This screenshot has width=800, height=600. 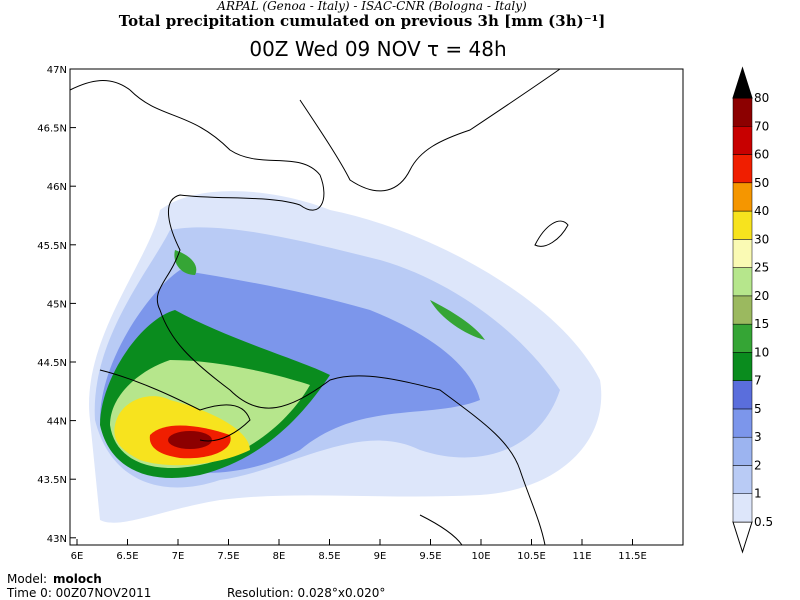 What do you see at coordinates (329, 556) in the screenshot?
I see `lon-label: 8.5E` at bounding box center [329, 556].